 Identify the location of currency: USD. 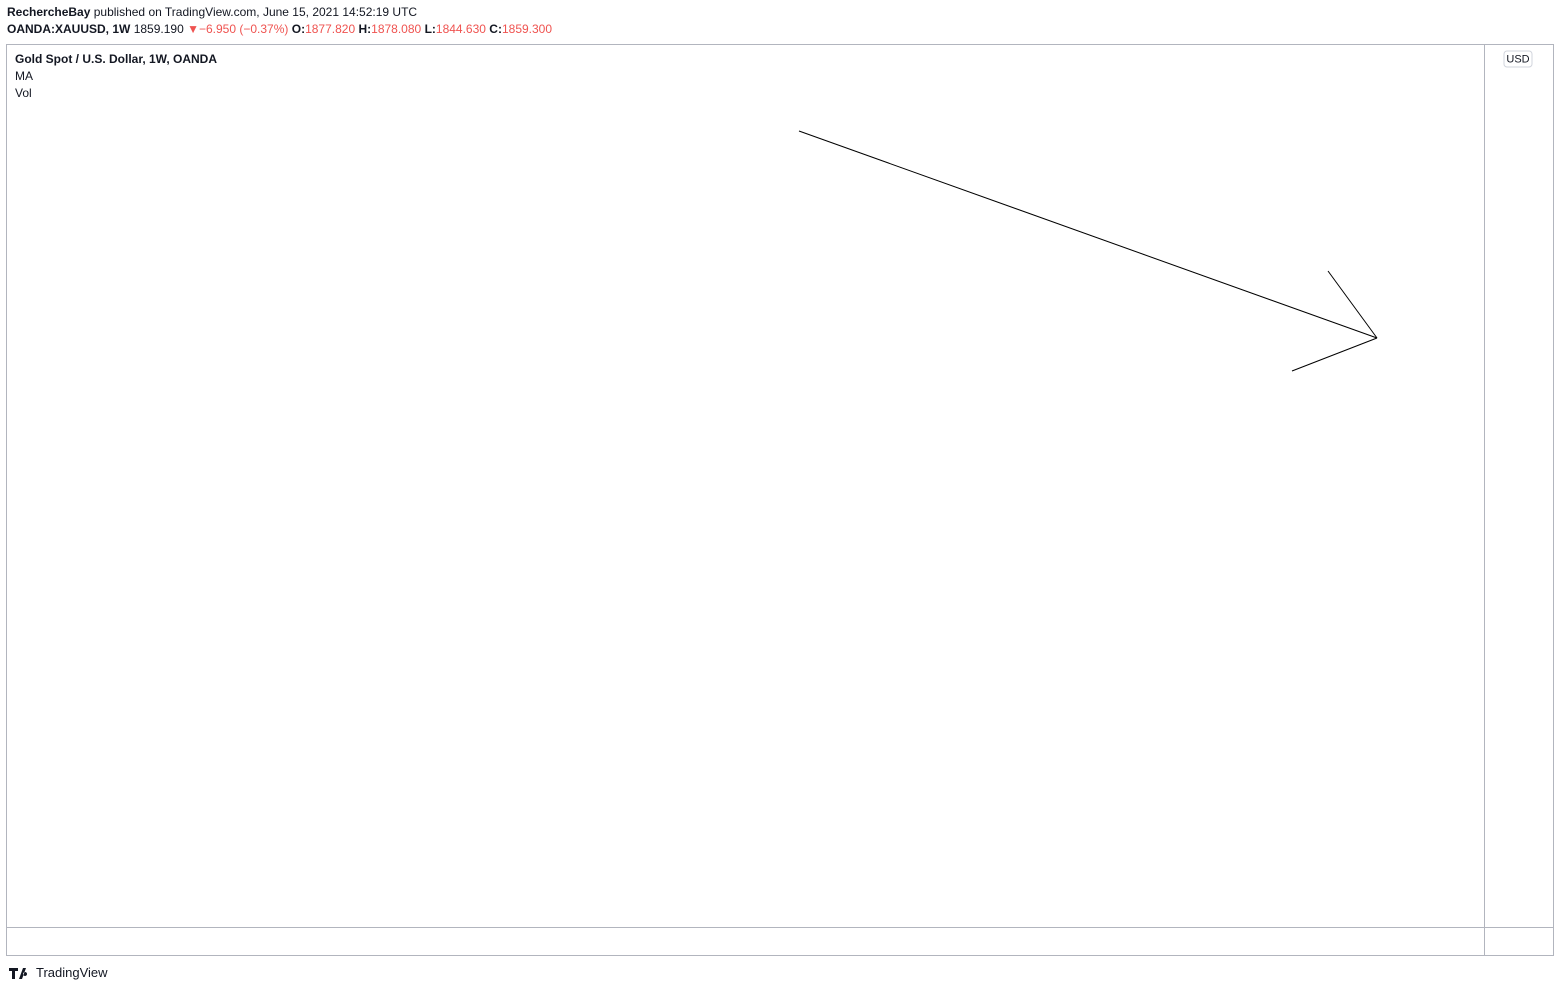
(1517, 59).